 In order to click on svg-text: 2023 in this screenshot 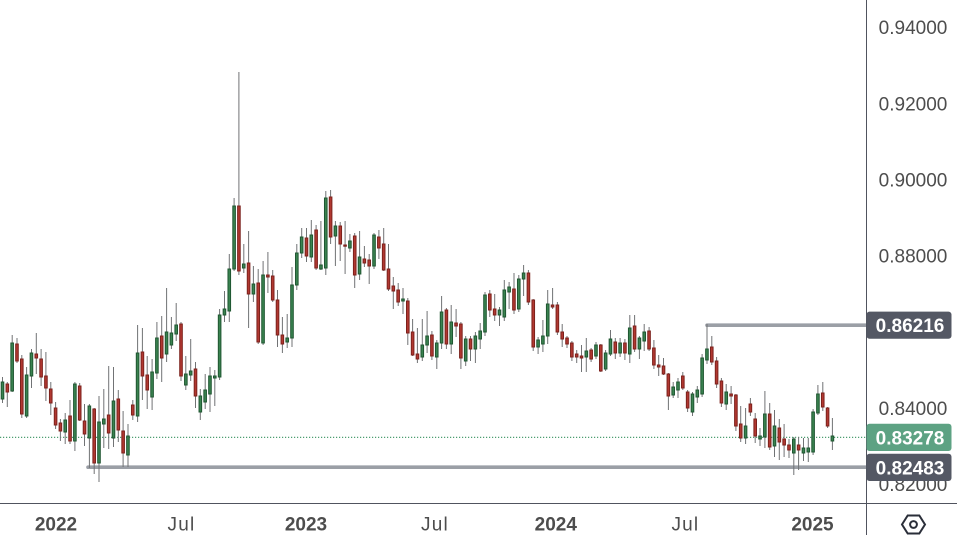, I will do `click(306, 524)`.